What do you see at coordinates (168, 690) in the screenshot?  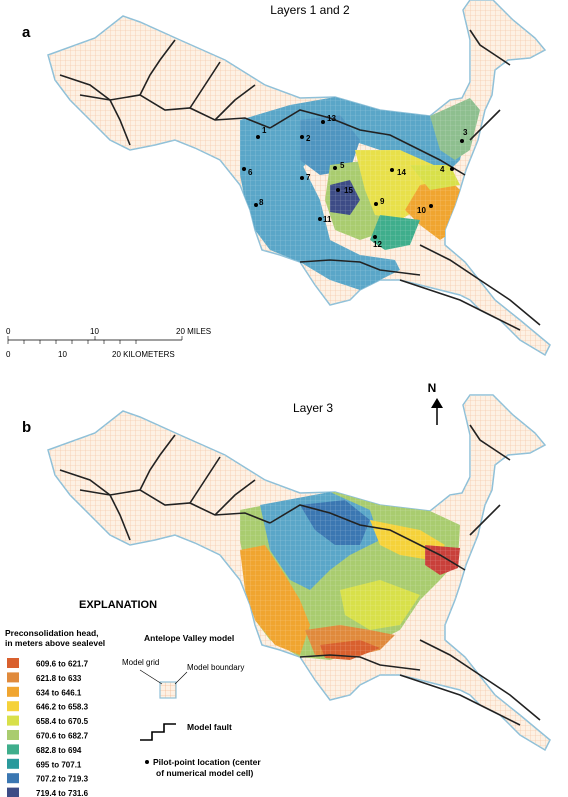 I see `legend-grid-swatch` at bounding box center [168, 690].